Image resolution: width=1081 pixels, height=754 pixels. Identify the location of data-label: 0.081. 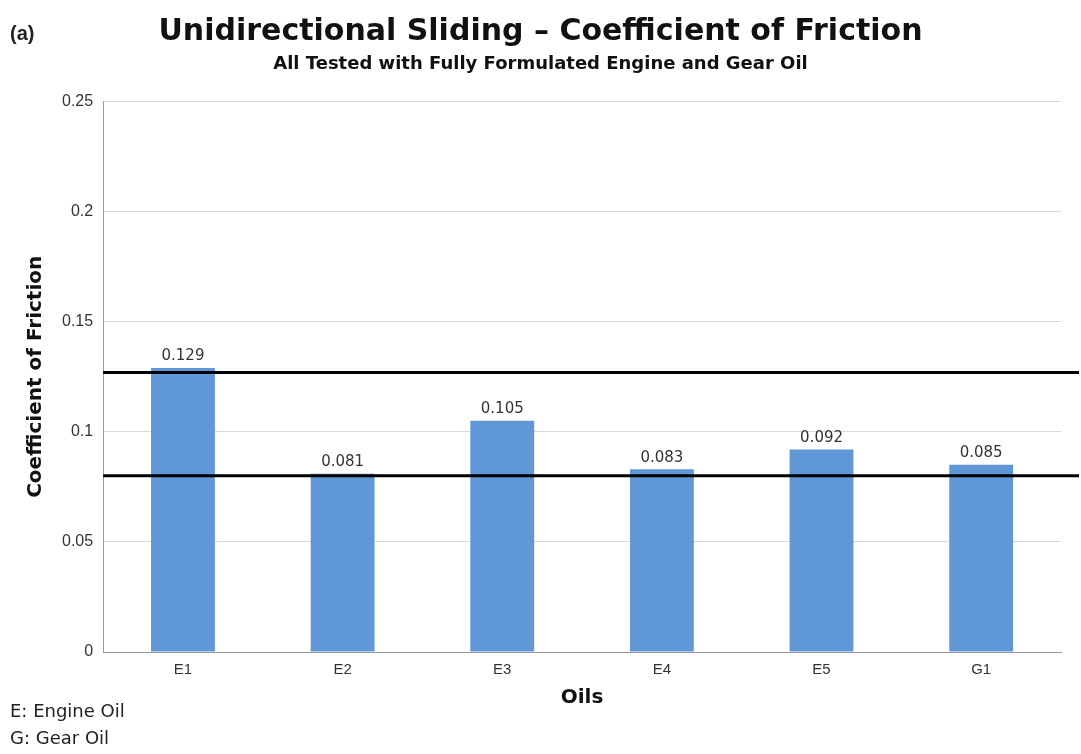
(343, 461).